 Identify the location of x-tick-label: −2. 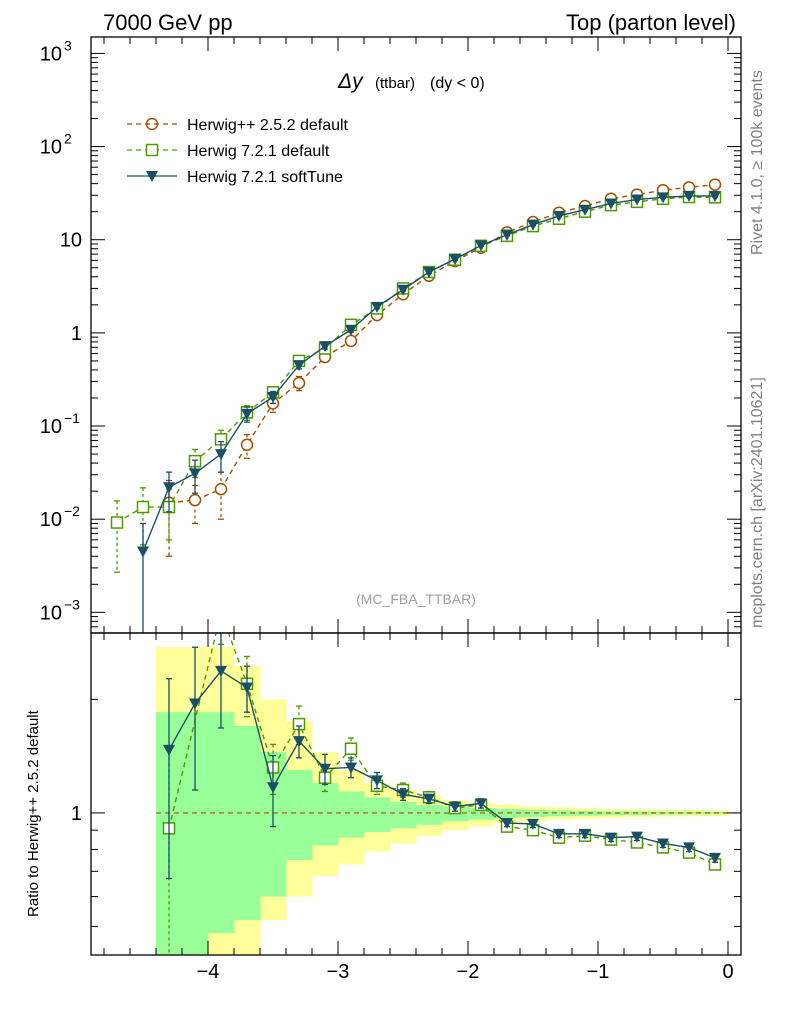
(468, 972).